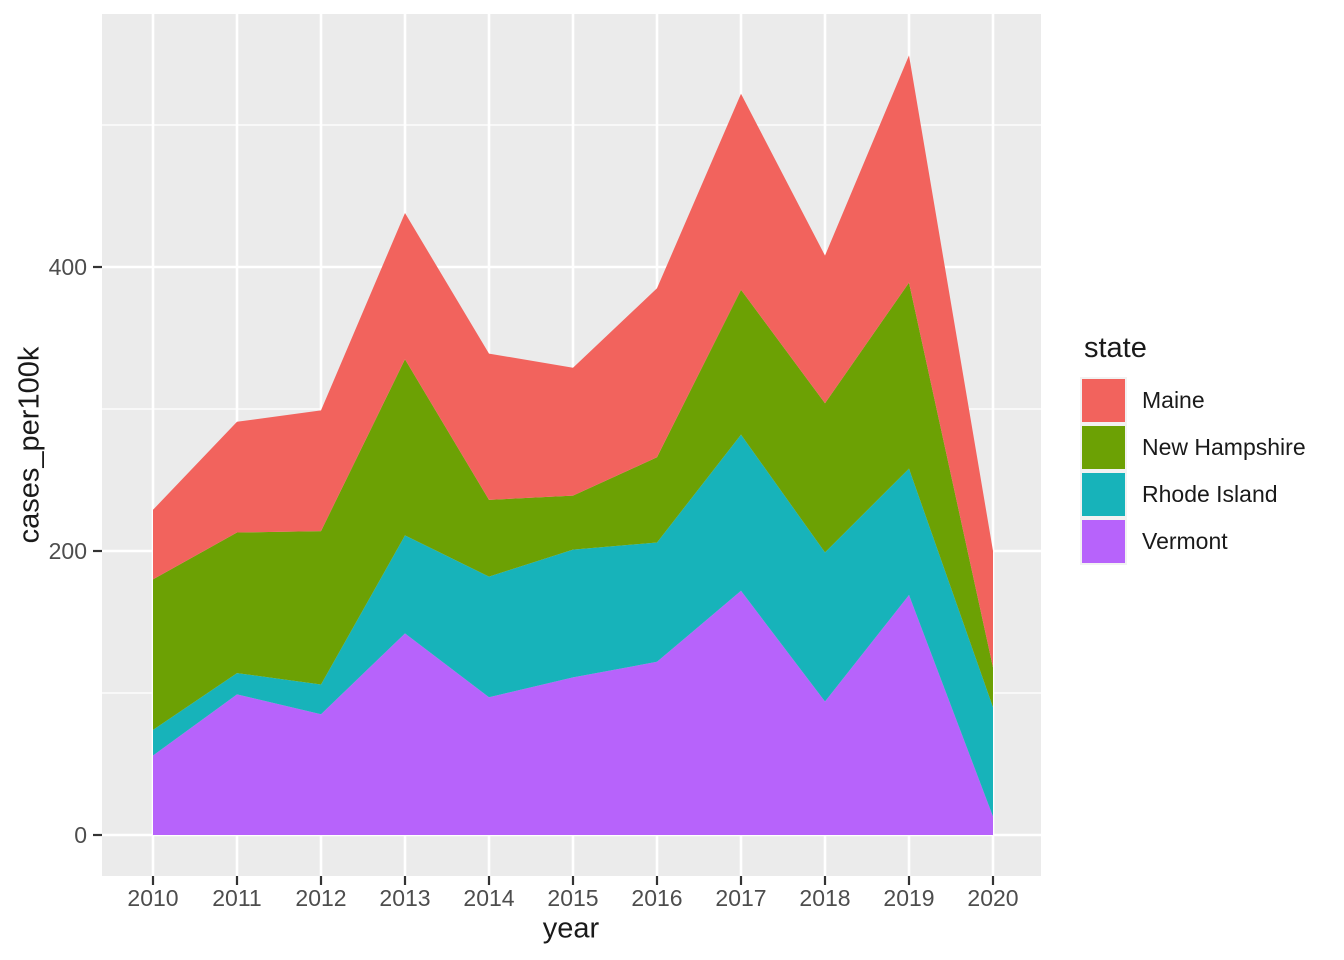 The height and width of the screenshot is (960, 1344). Describe the element at coordinates (1185, 541) in the screenshot. I see `legend-label: Vermont` at that location.